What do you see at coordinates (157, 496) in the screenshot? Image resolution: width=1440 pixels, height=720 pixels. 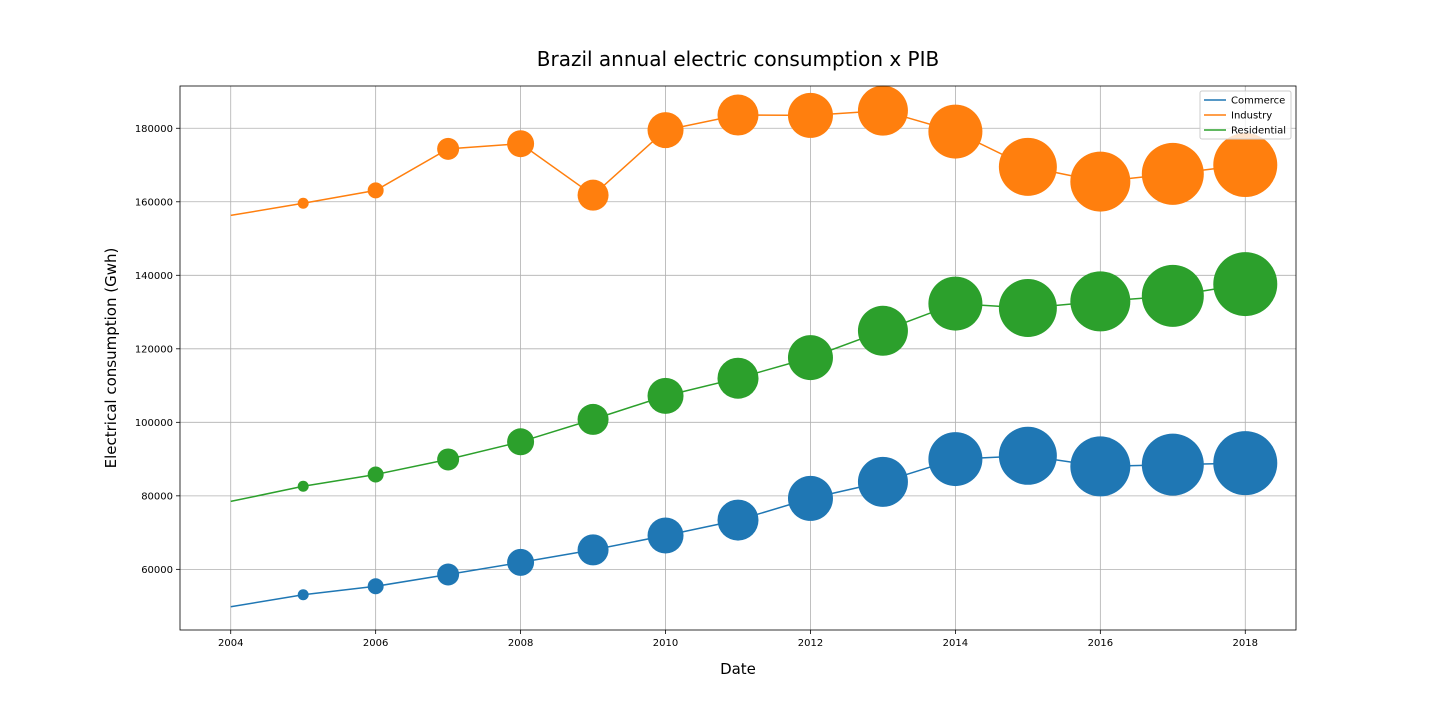 I see `y-tick-label: 80000` at bounding box center [157, 496].